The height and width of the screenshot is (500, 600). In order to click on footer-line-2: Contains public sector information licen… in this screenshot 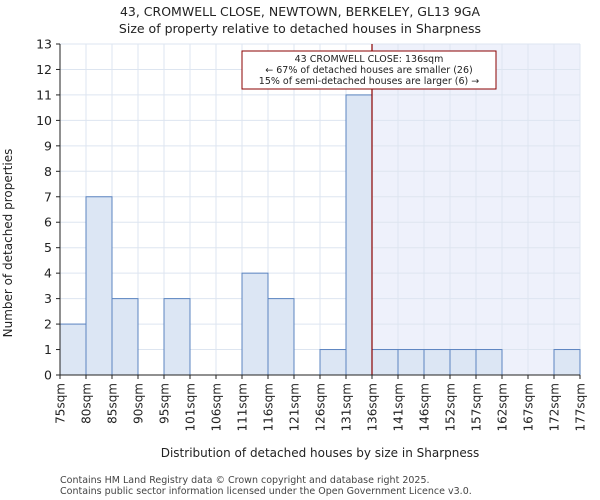, I will do `click(266, 491)`.